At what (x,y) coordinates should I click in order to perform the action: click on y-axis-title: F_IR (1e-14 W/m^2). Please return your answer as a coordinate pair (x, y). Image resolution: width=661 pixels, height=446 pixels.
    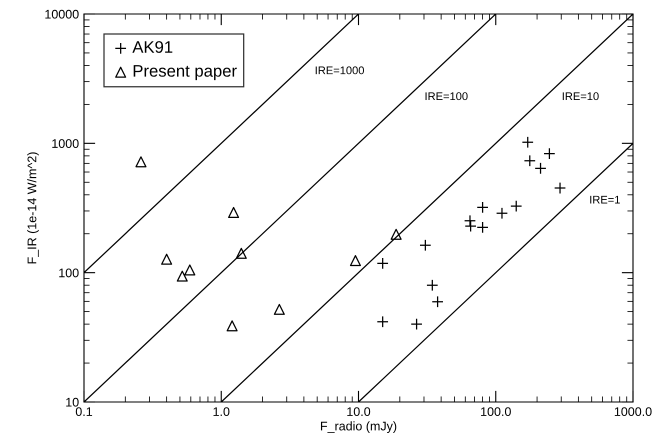
    Looking at the image, I should click on (33, 208).